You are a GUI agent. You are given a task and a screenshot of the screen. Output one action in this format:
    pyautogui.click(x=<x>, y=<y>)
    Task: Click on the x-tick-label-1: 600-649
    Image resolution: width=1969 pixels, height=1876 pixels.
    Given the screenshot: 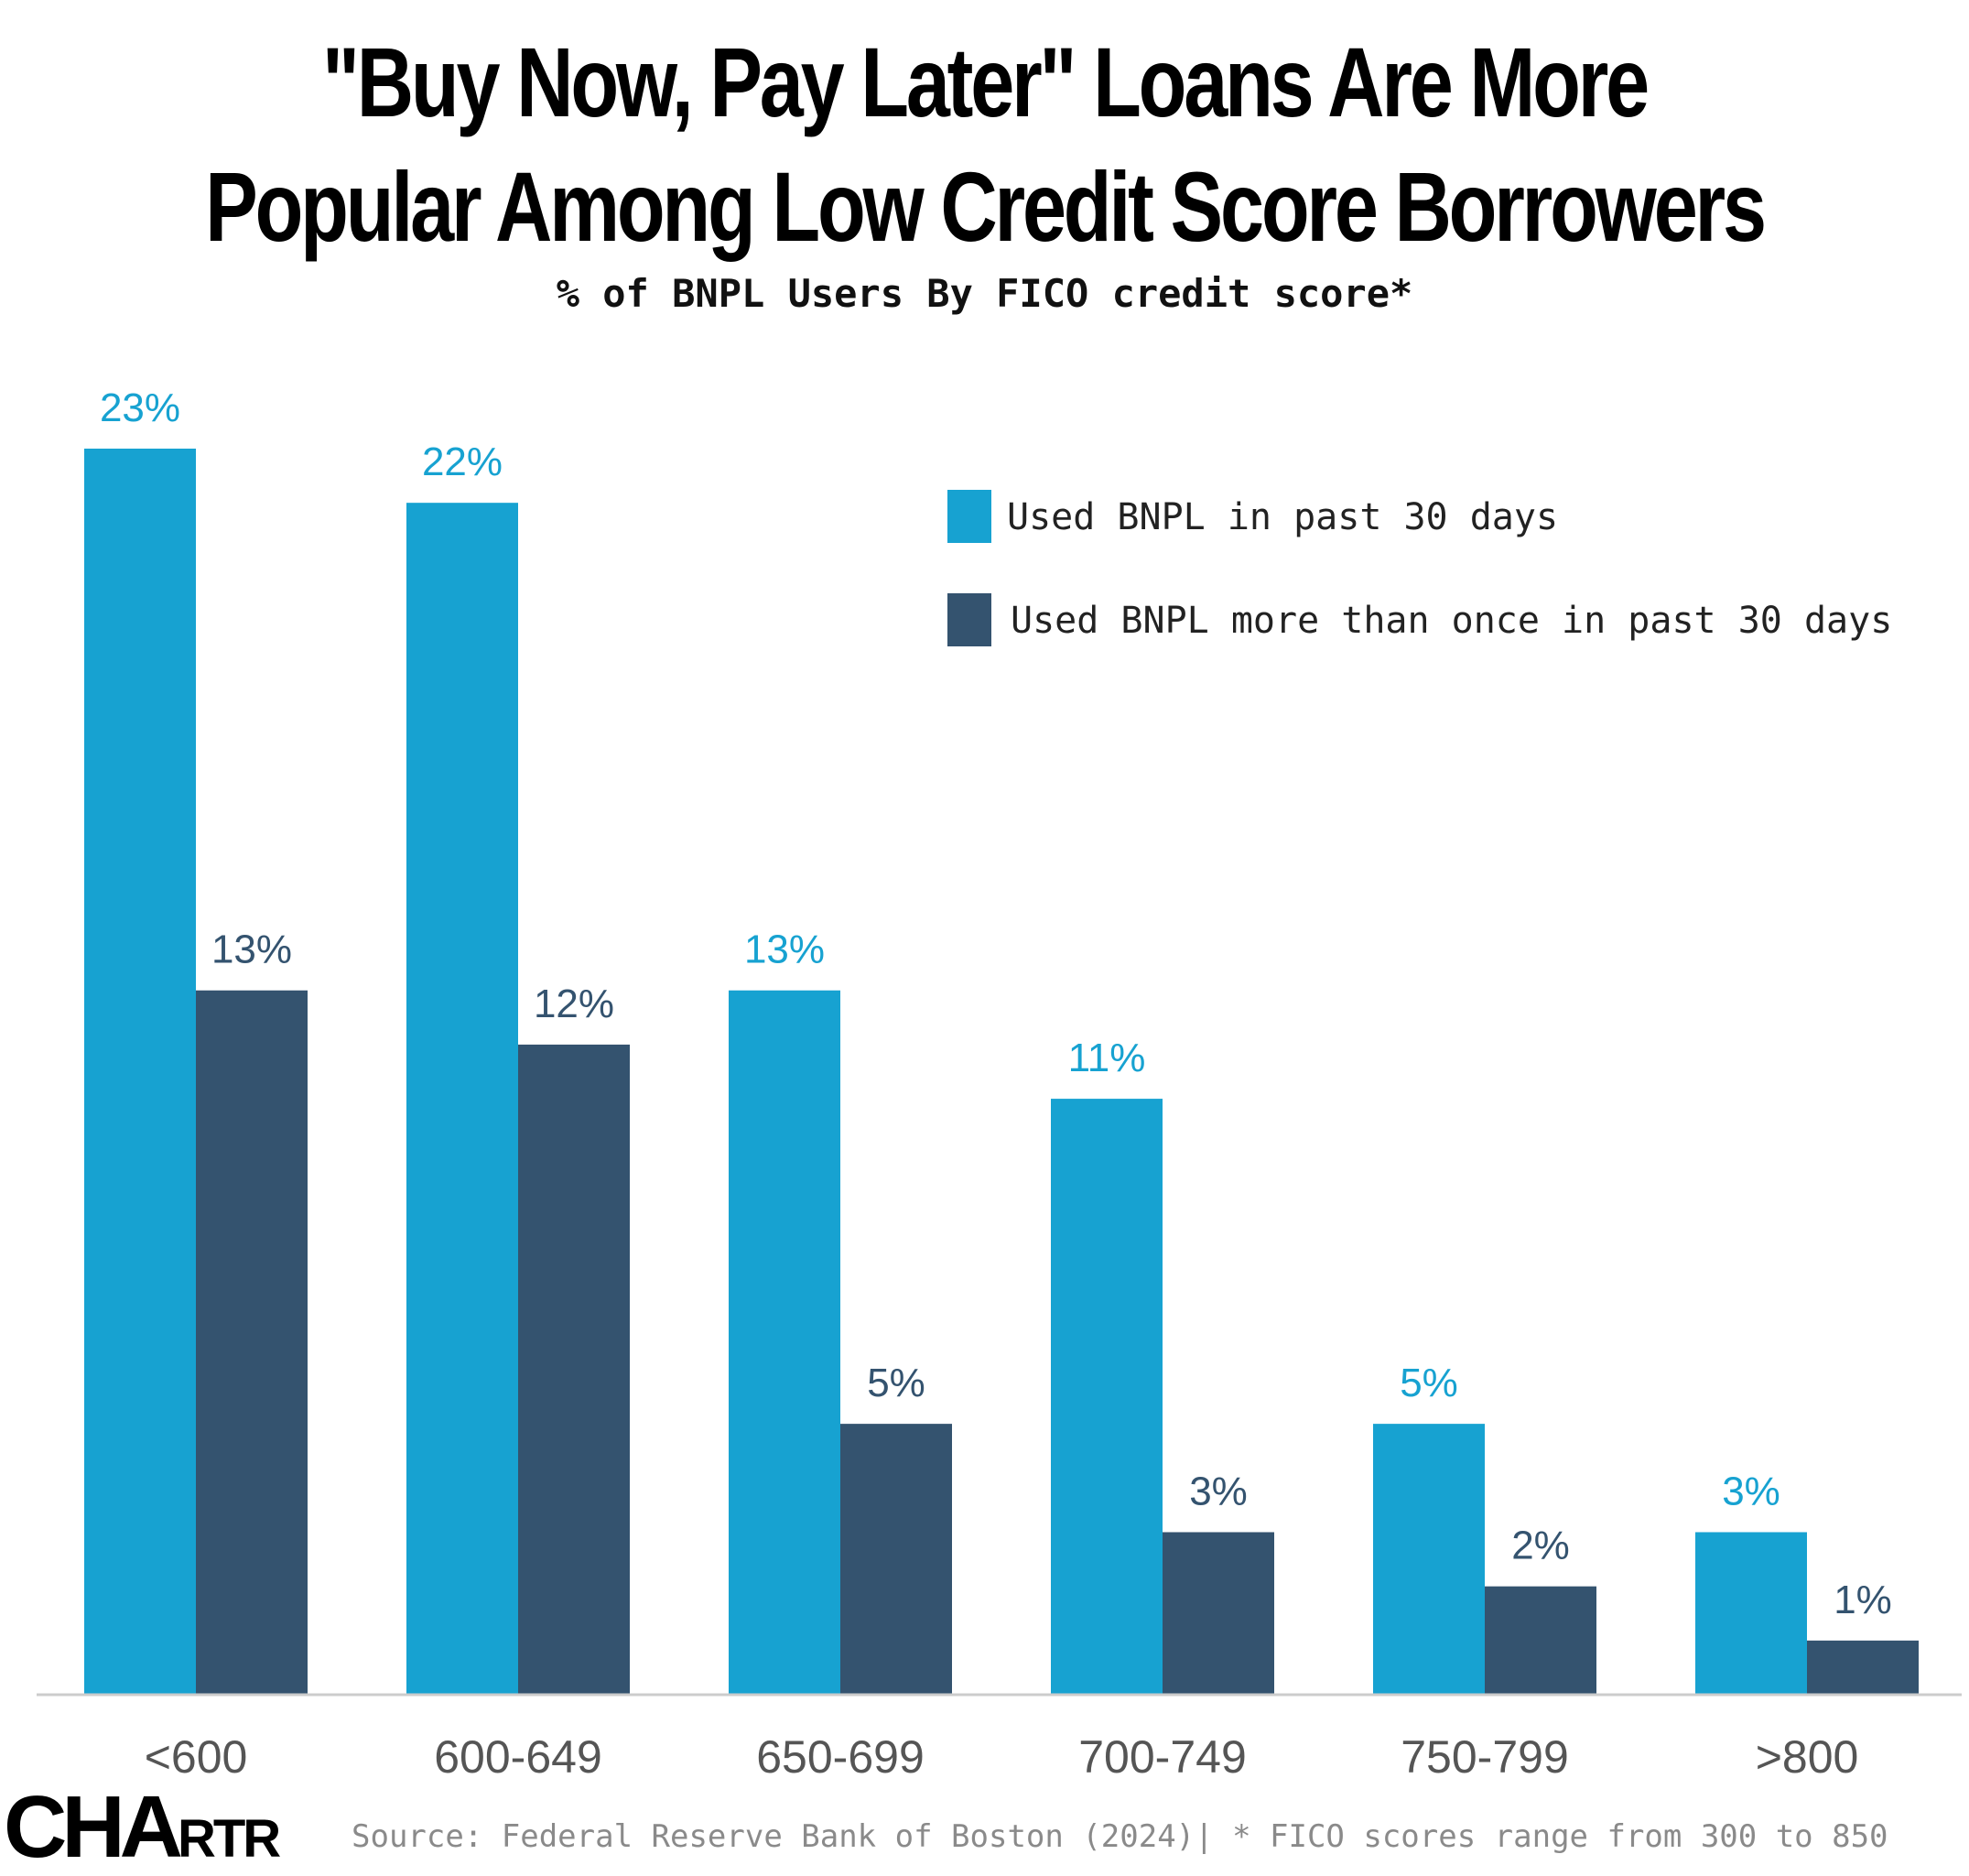 What is the action you would take?
    pyautogui.click(x=518, y=1757)
    